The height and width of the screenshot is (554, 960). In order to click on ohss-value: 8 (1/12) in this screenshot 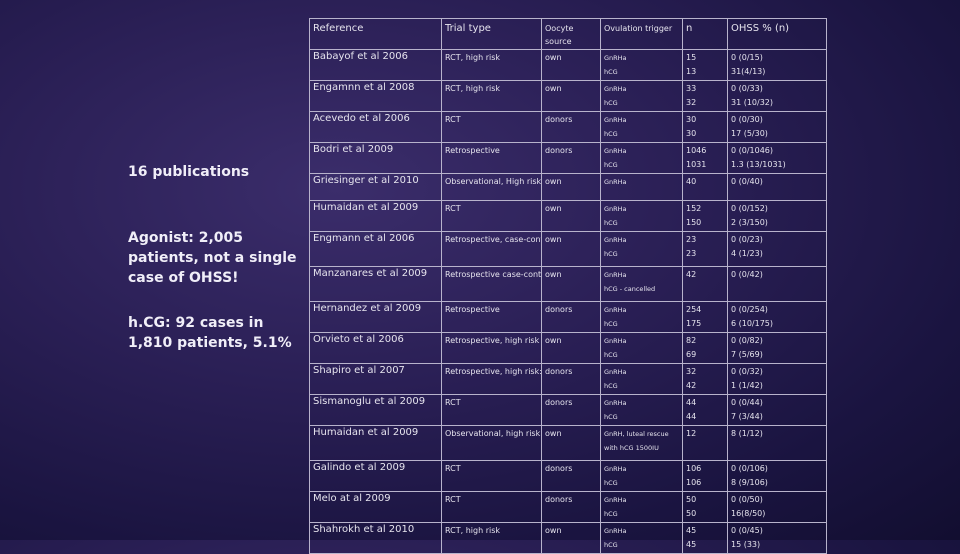, I will do `click(747, 433)`.